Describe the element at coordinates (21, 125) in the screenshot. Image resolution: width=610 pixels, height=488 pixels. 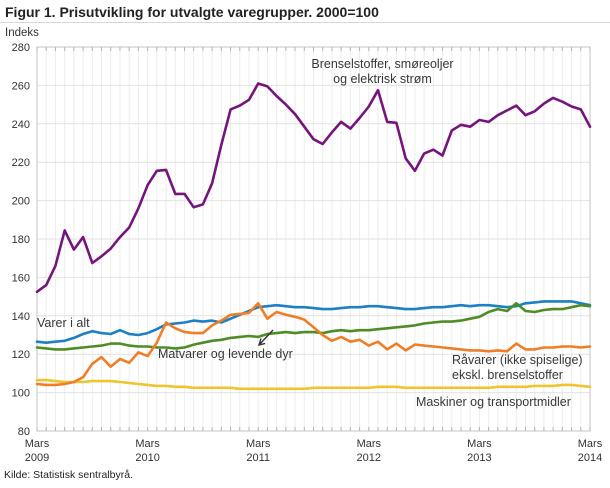
I see `y-tick-label: 240` at that location.